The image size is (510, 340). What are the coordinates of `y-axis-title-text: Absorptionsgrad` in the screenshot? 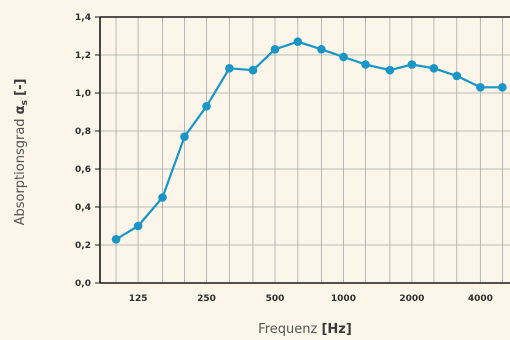 It's located at (20, 171).